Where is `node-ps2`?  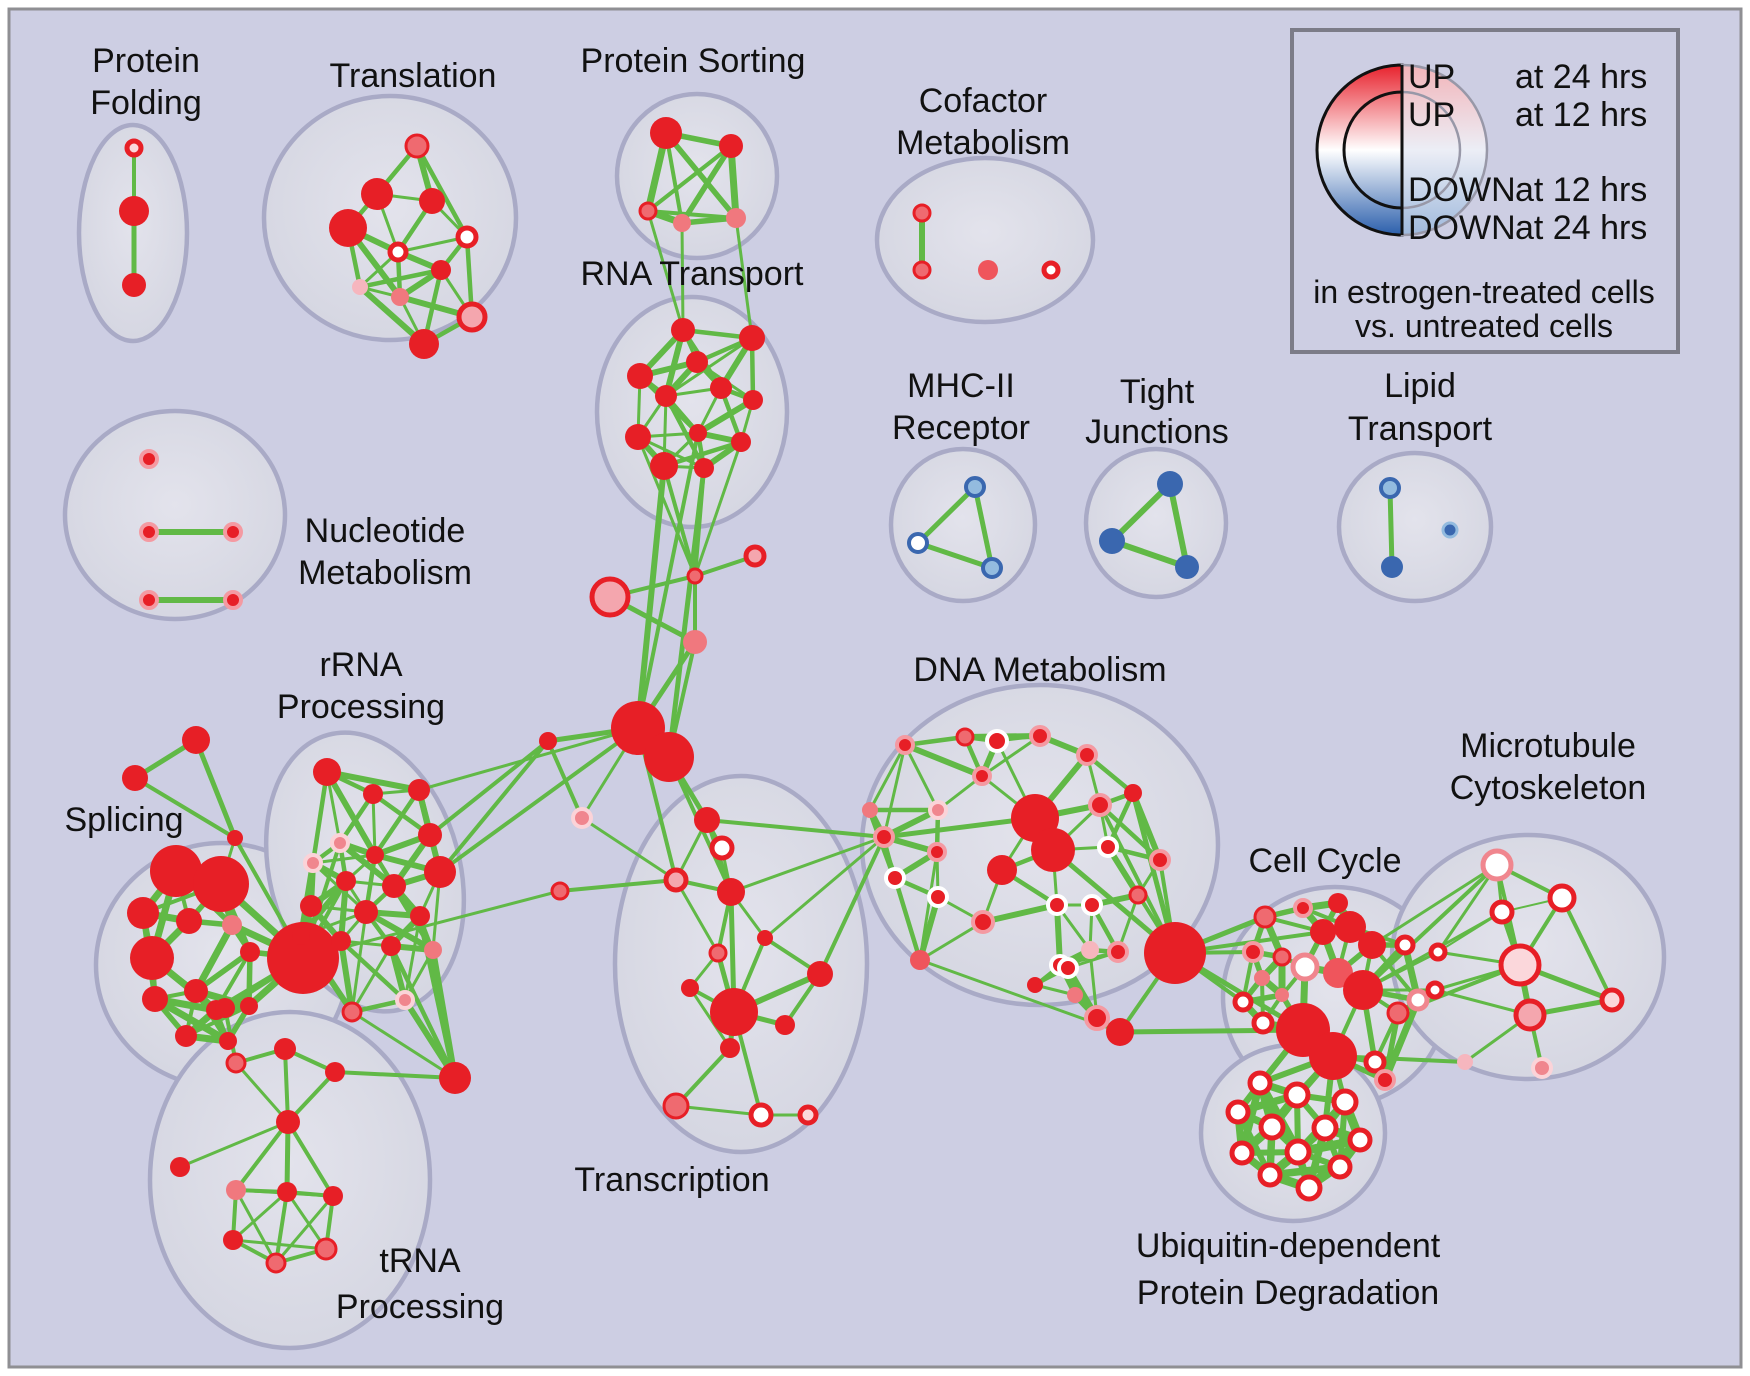 node-ps2 is located at coordinates (648, 211).